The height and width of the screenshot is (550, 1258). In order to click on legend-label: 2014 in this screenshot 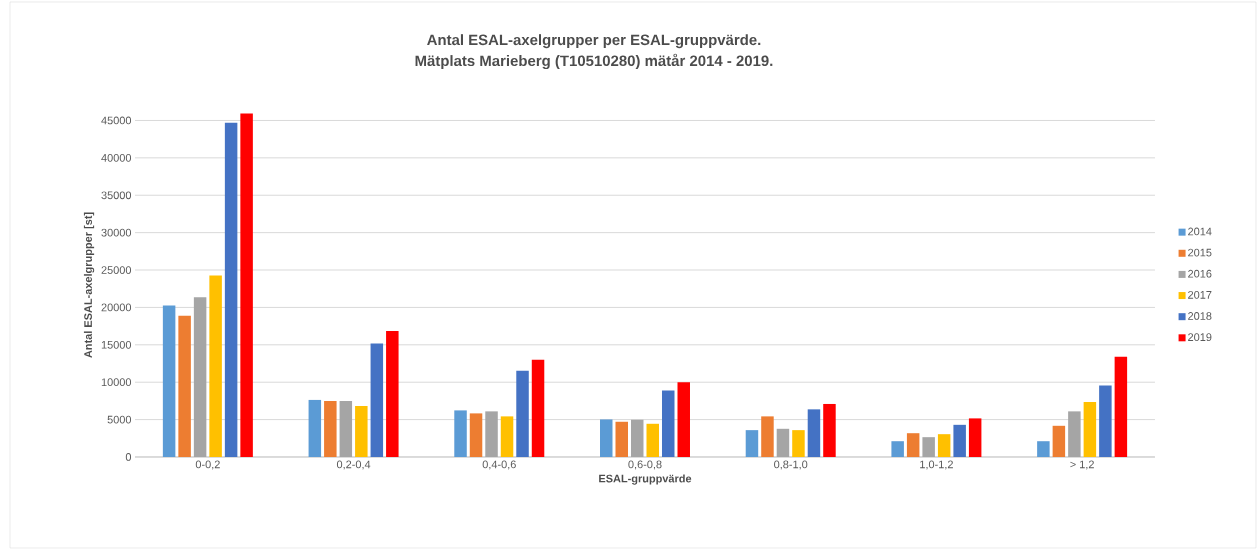, I will do `click(1200, 231)`.